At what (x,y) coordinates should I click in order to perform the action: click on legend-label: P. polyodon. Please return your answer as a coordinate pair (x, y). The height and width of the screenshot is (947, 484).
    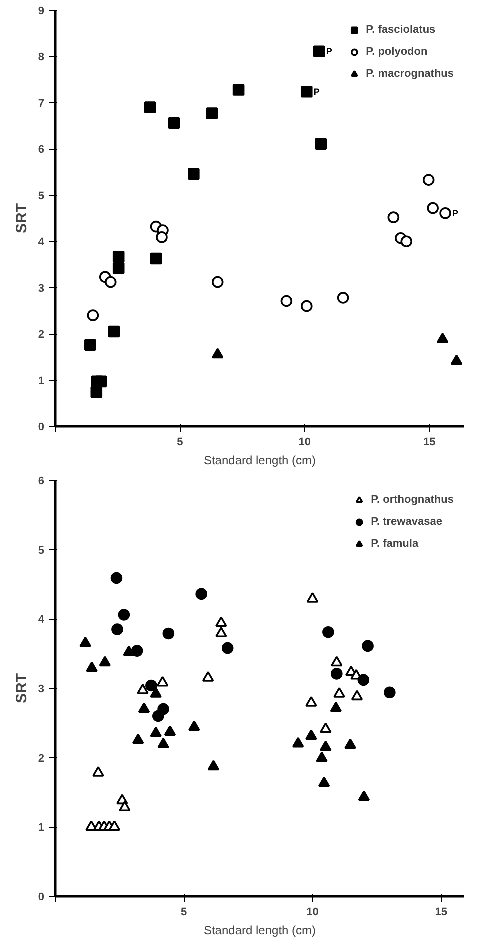
    Looking at the image, I should click on (397, 52).